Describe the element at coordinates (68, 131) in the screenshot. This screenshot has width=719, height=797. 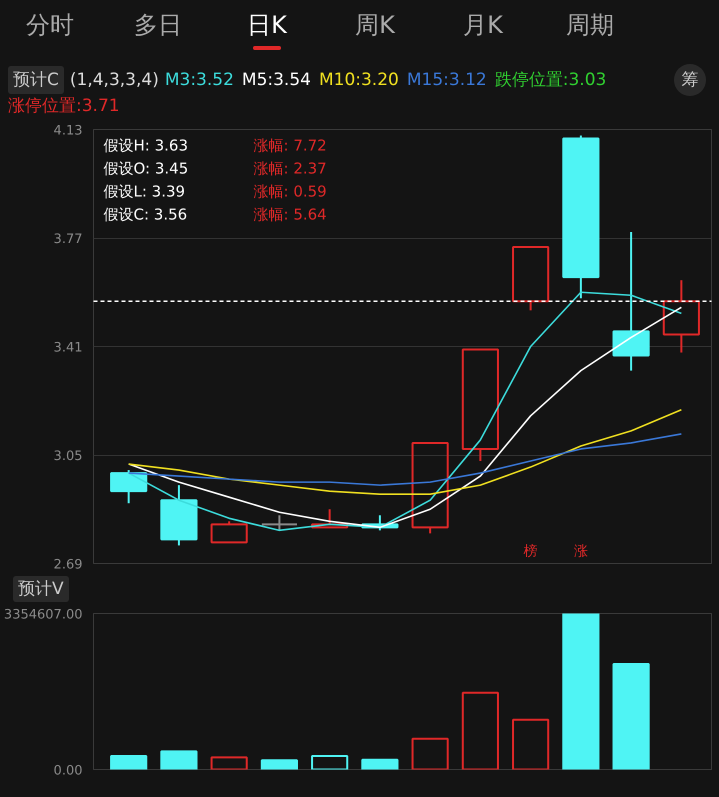
I see `y-tick-label: 4.13` at that location.